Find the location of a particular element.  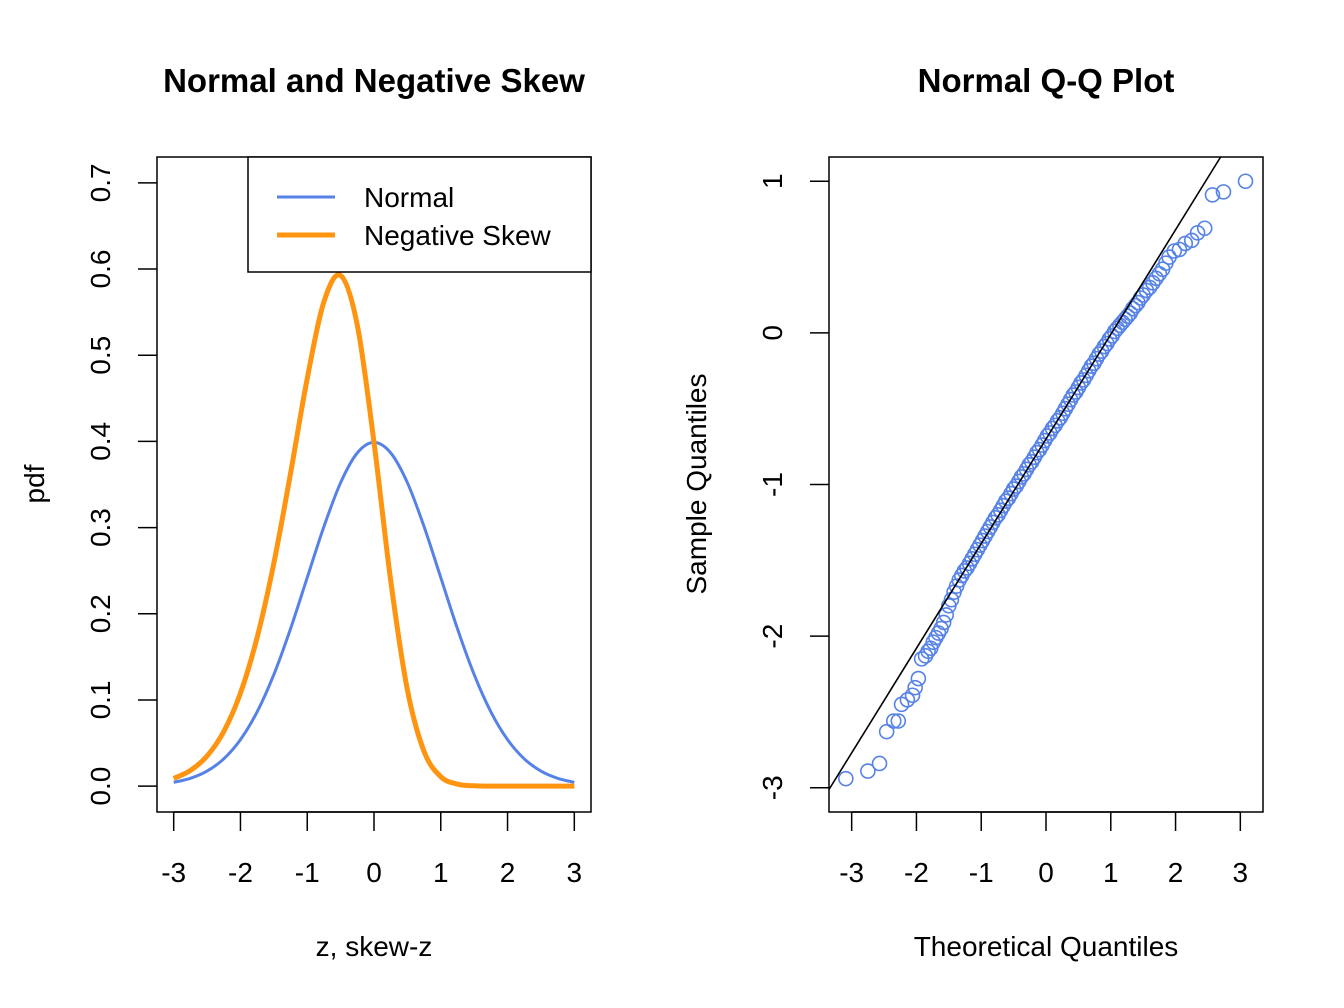

qq-x-tick-label: 2 is located at coordinates (1176, 872).